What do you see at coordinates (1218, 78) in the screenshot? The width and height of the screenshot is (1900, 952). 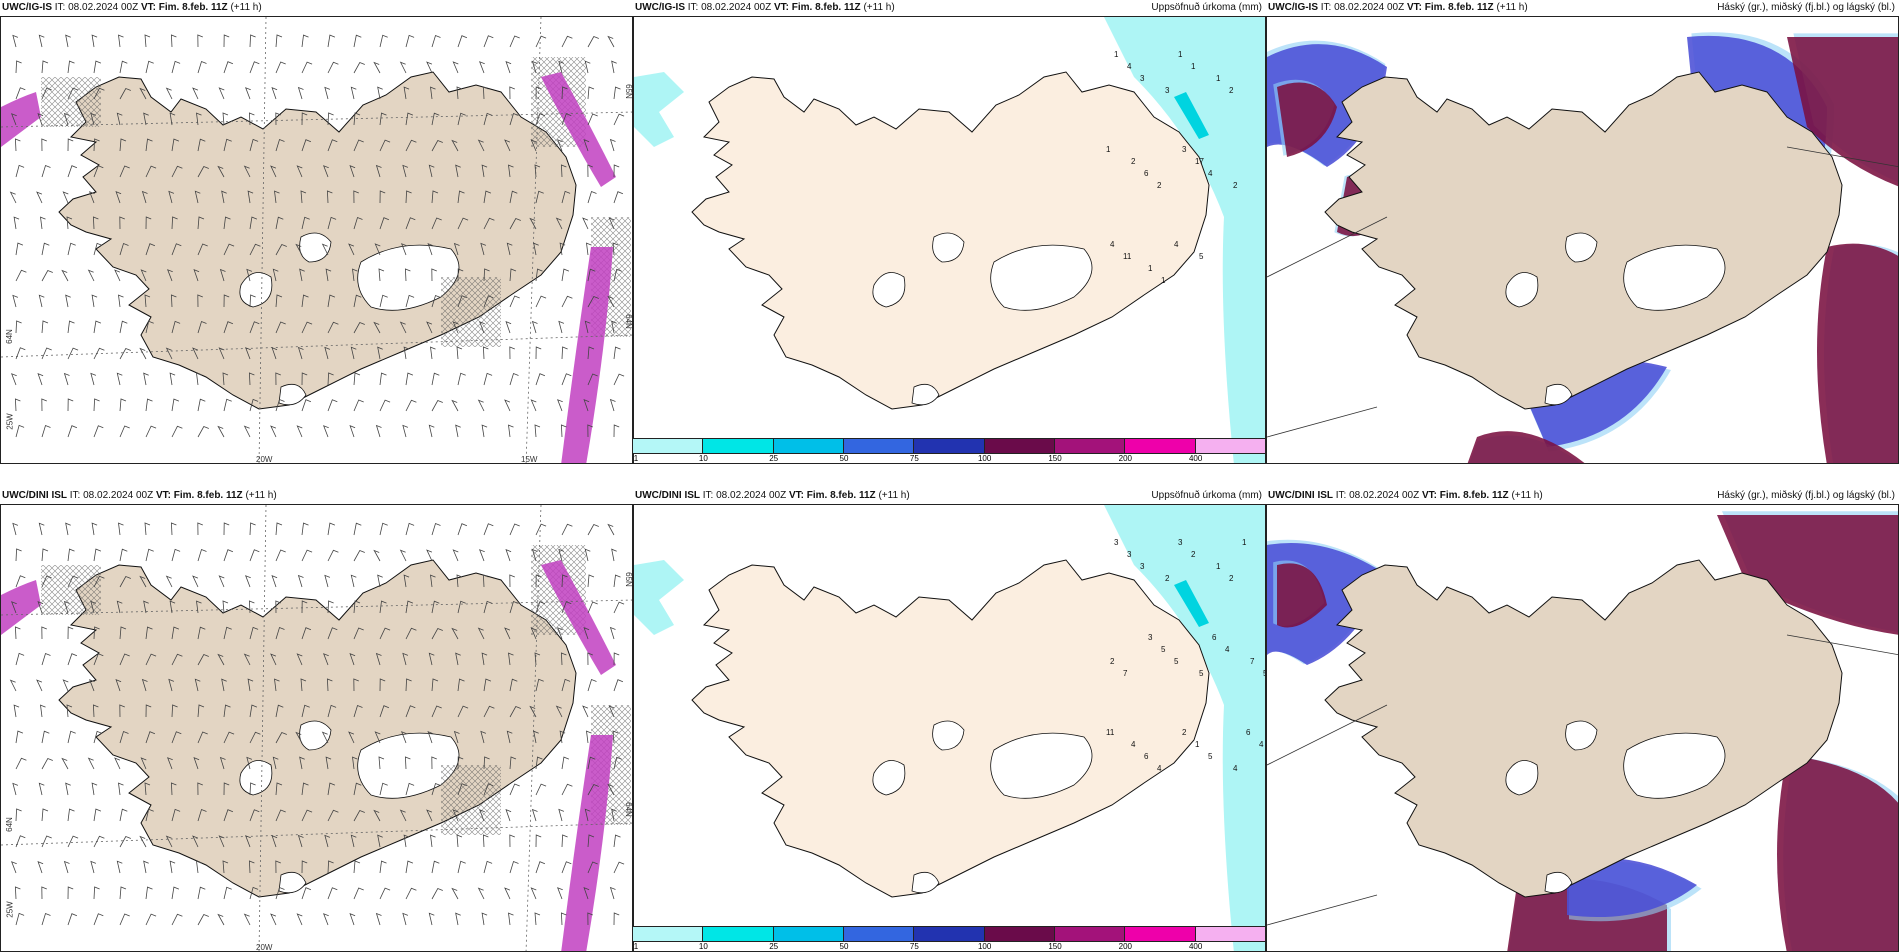 I see `precip-value: 1` at bounding box center [1218, 78].